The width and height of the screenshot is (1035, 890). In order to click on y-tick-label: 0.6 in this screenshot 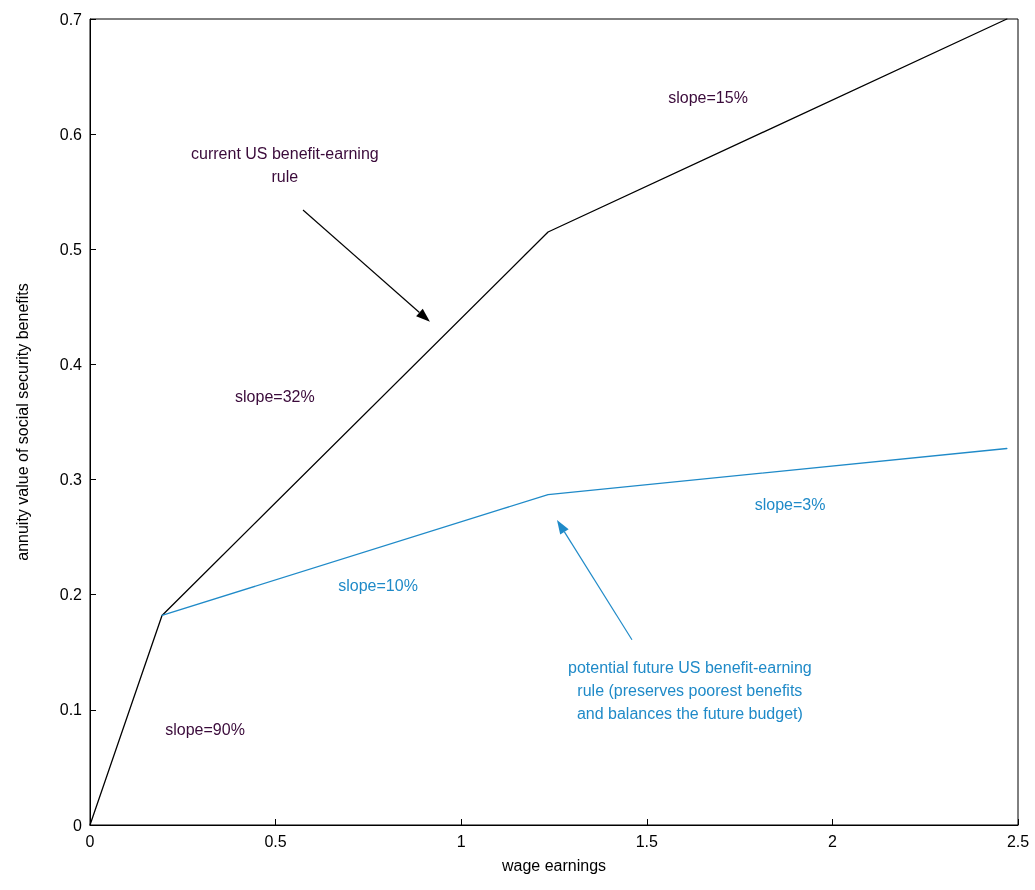, I will do `click(71, 134)`.